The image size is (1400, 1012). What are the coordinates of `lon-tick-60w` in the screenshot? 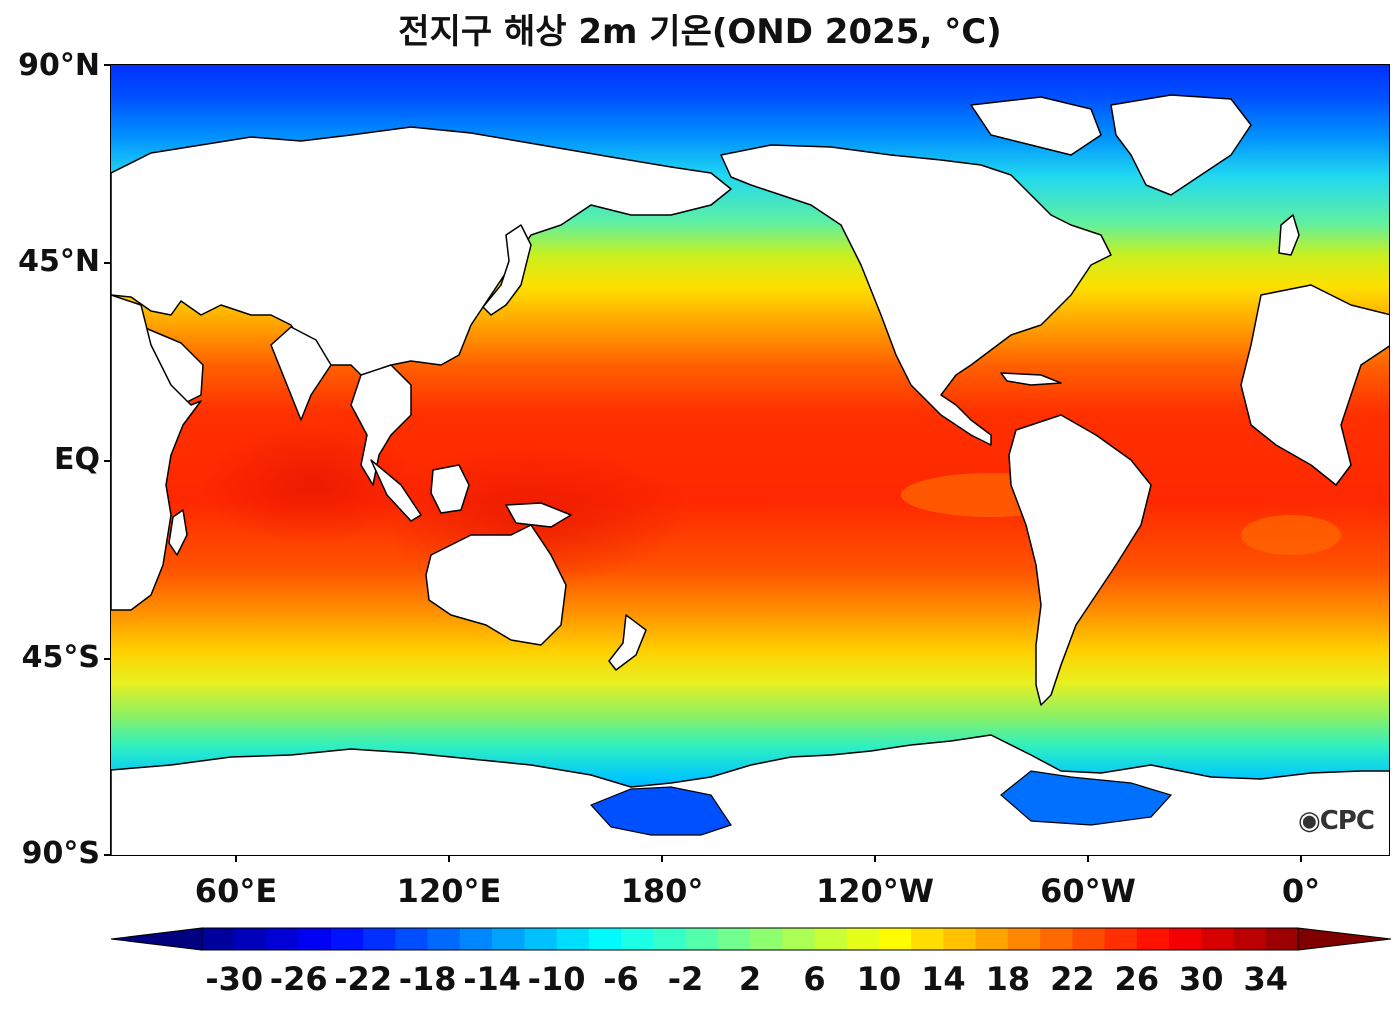 It's located at (1088, 859).